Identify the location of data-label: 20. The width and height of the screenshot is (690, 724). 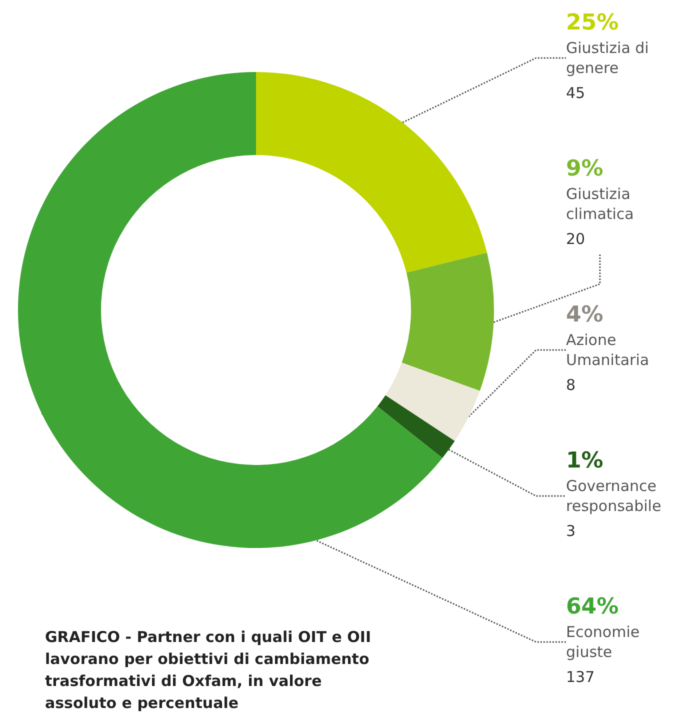
(576, 239).